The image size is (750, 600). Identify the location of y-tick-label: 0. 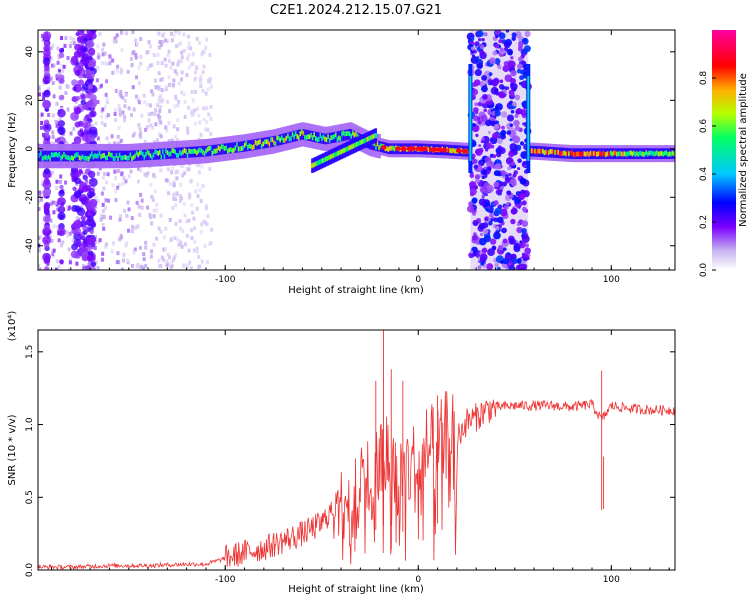
(30, 149).